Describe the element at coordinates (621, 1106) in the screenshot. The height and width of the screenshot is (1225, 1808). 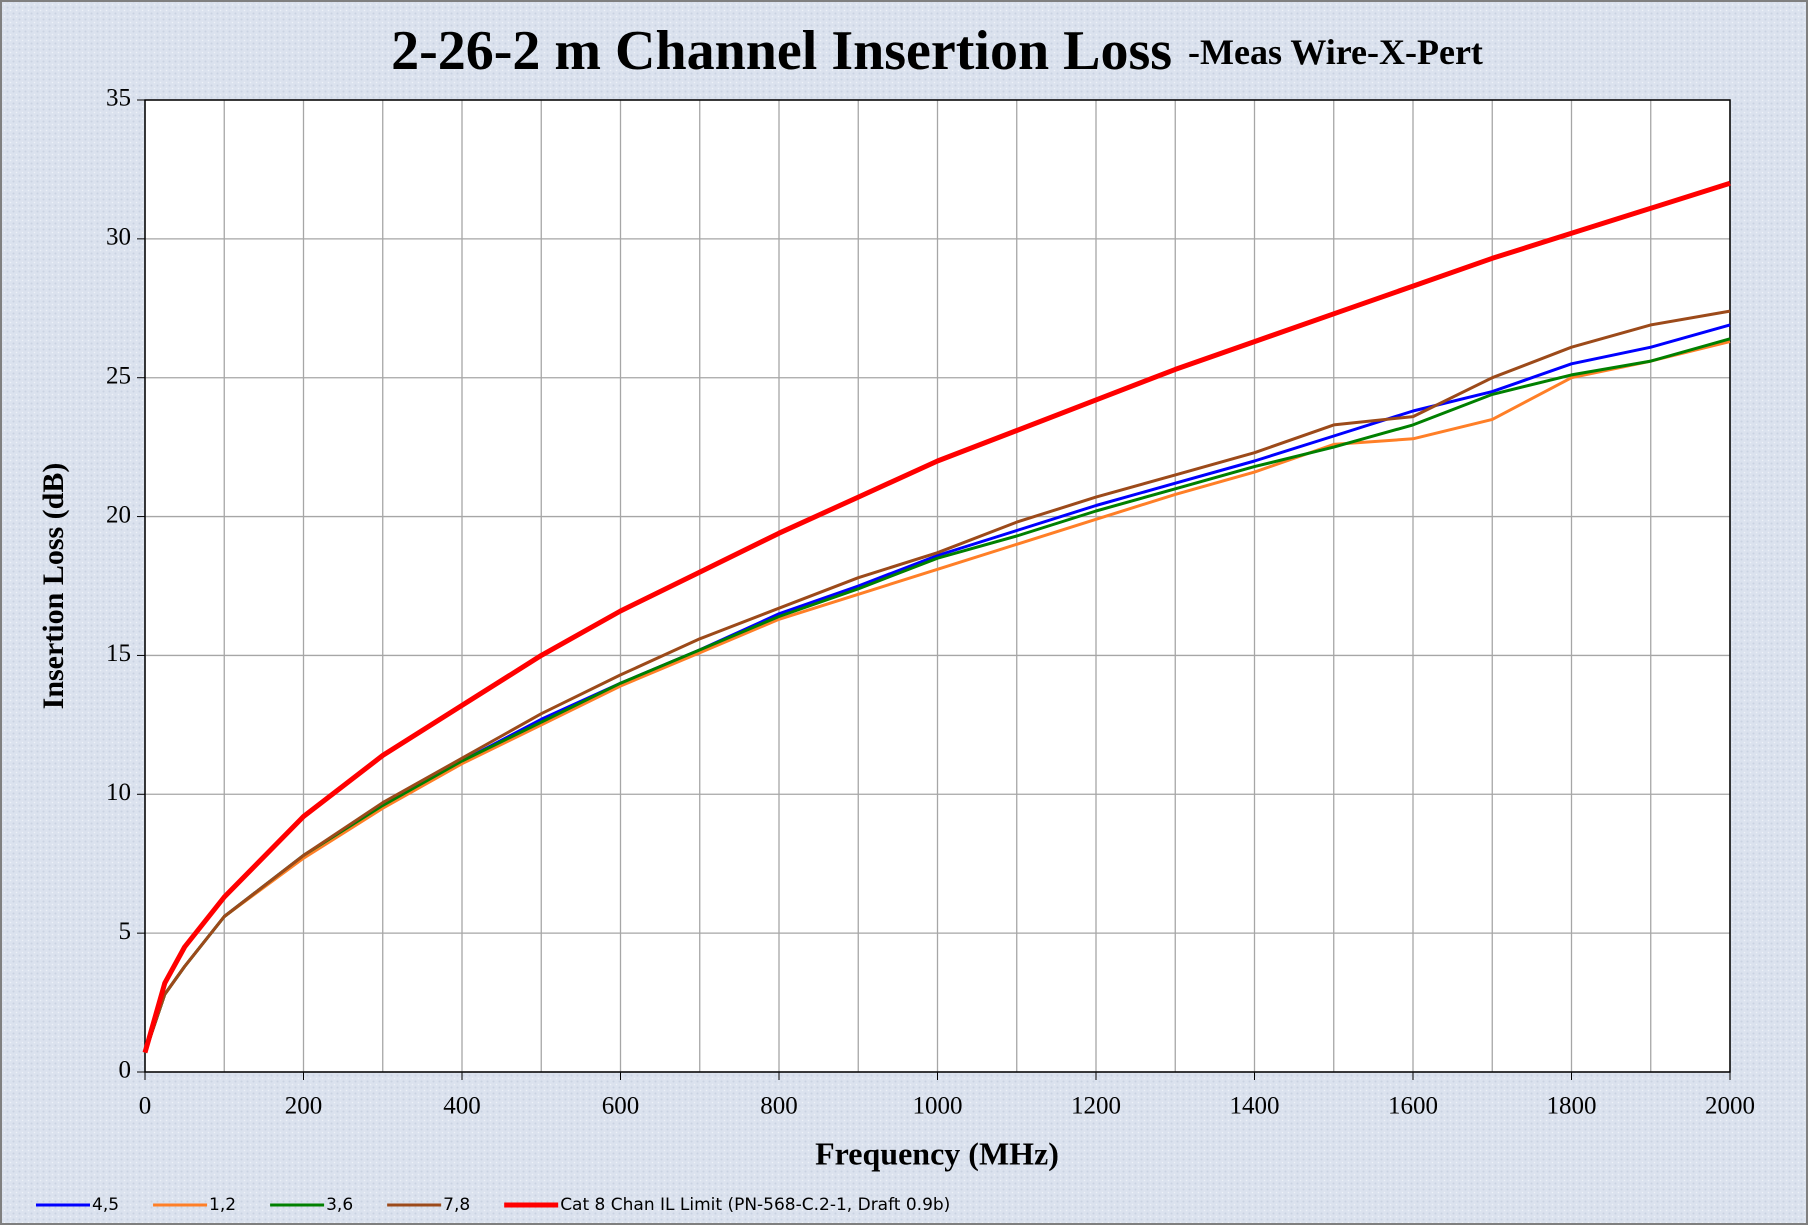
I see `x-tick-label: 600` at that location.